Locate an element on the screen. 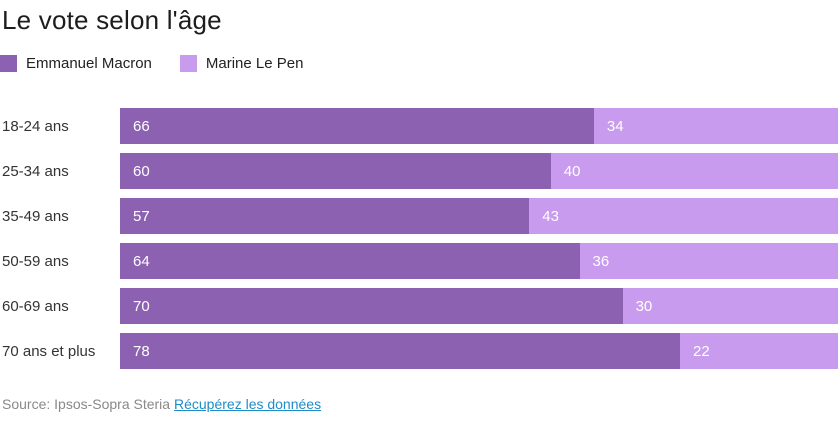 This screenshot has height=428, width=838. get-data-link: Récupérez les données is located at coordinates (247, 404).